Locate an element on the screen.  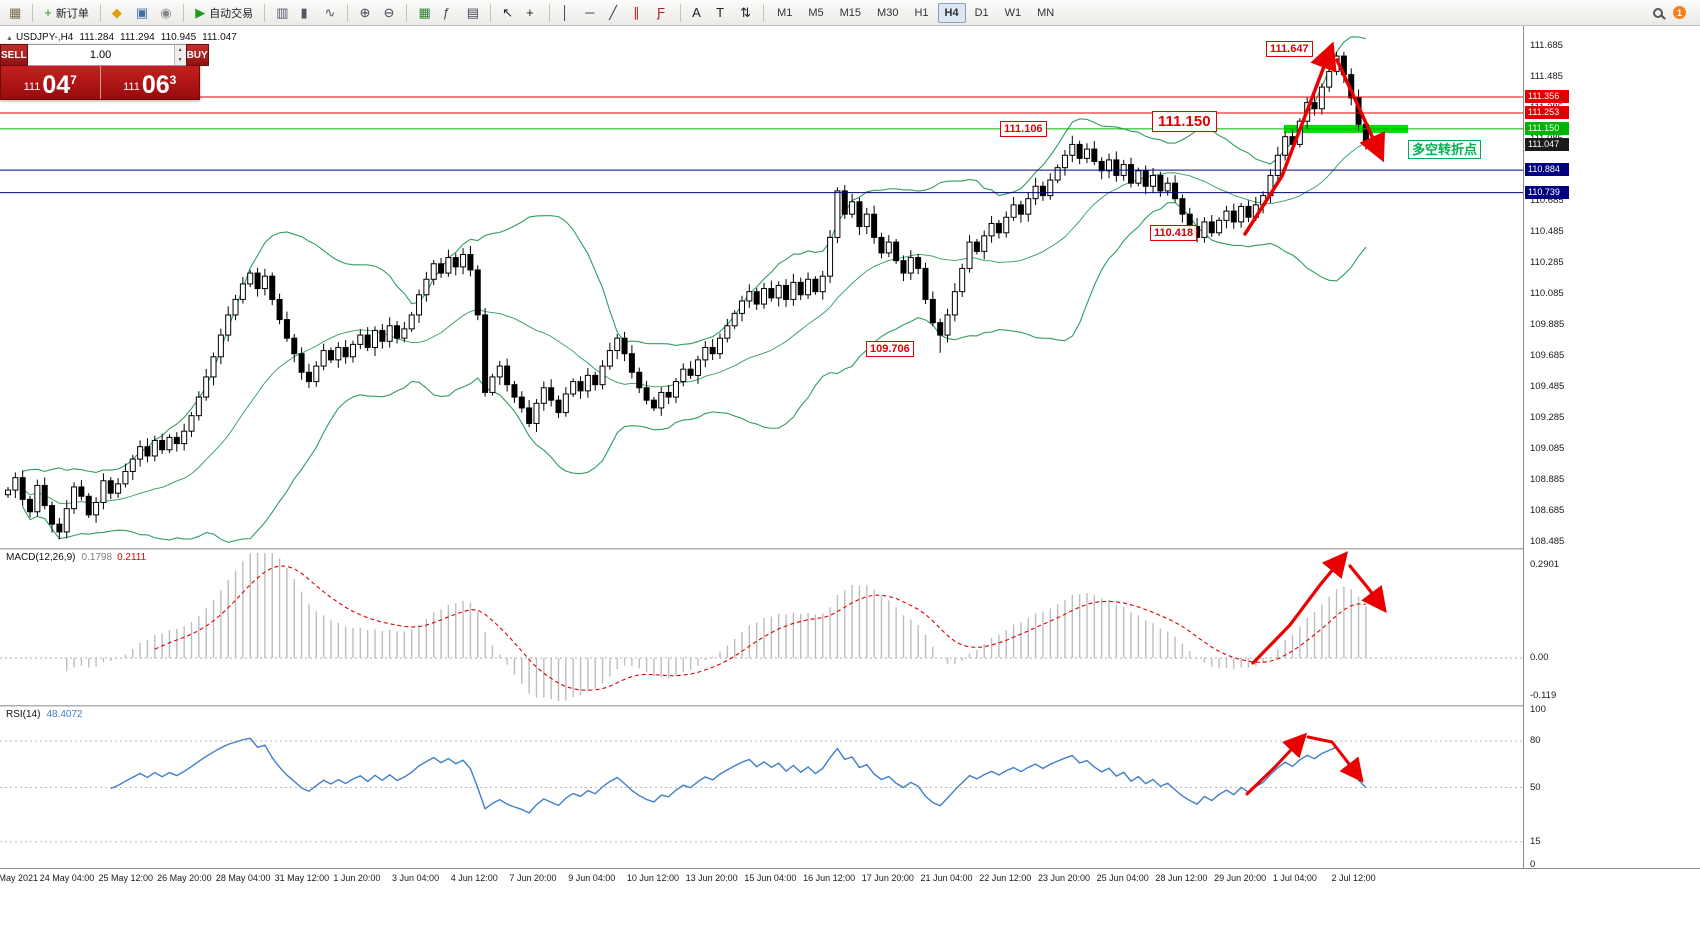
autotrading-button: ▶ 自动交易 is located at coordinates (224, 13).